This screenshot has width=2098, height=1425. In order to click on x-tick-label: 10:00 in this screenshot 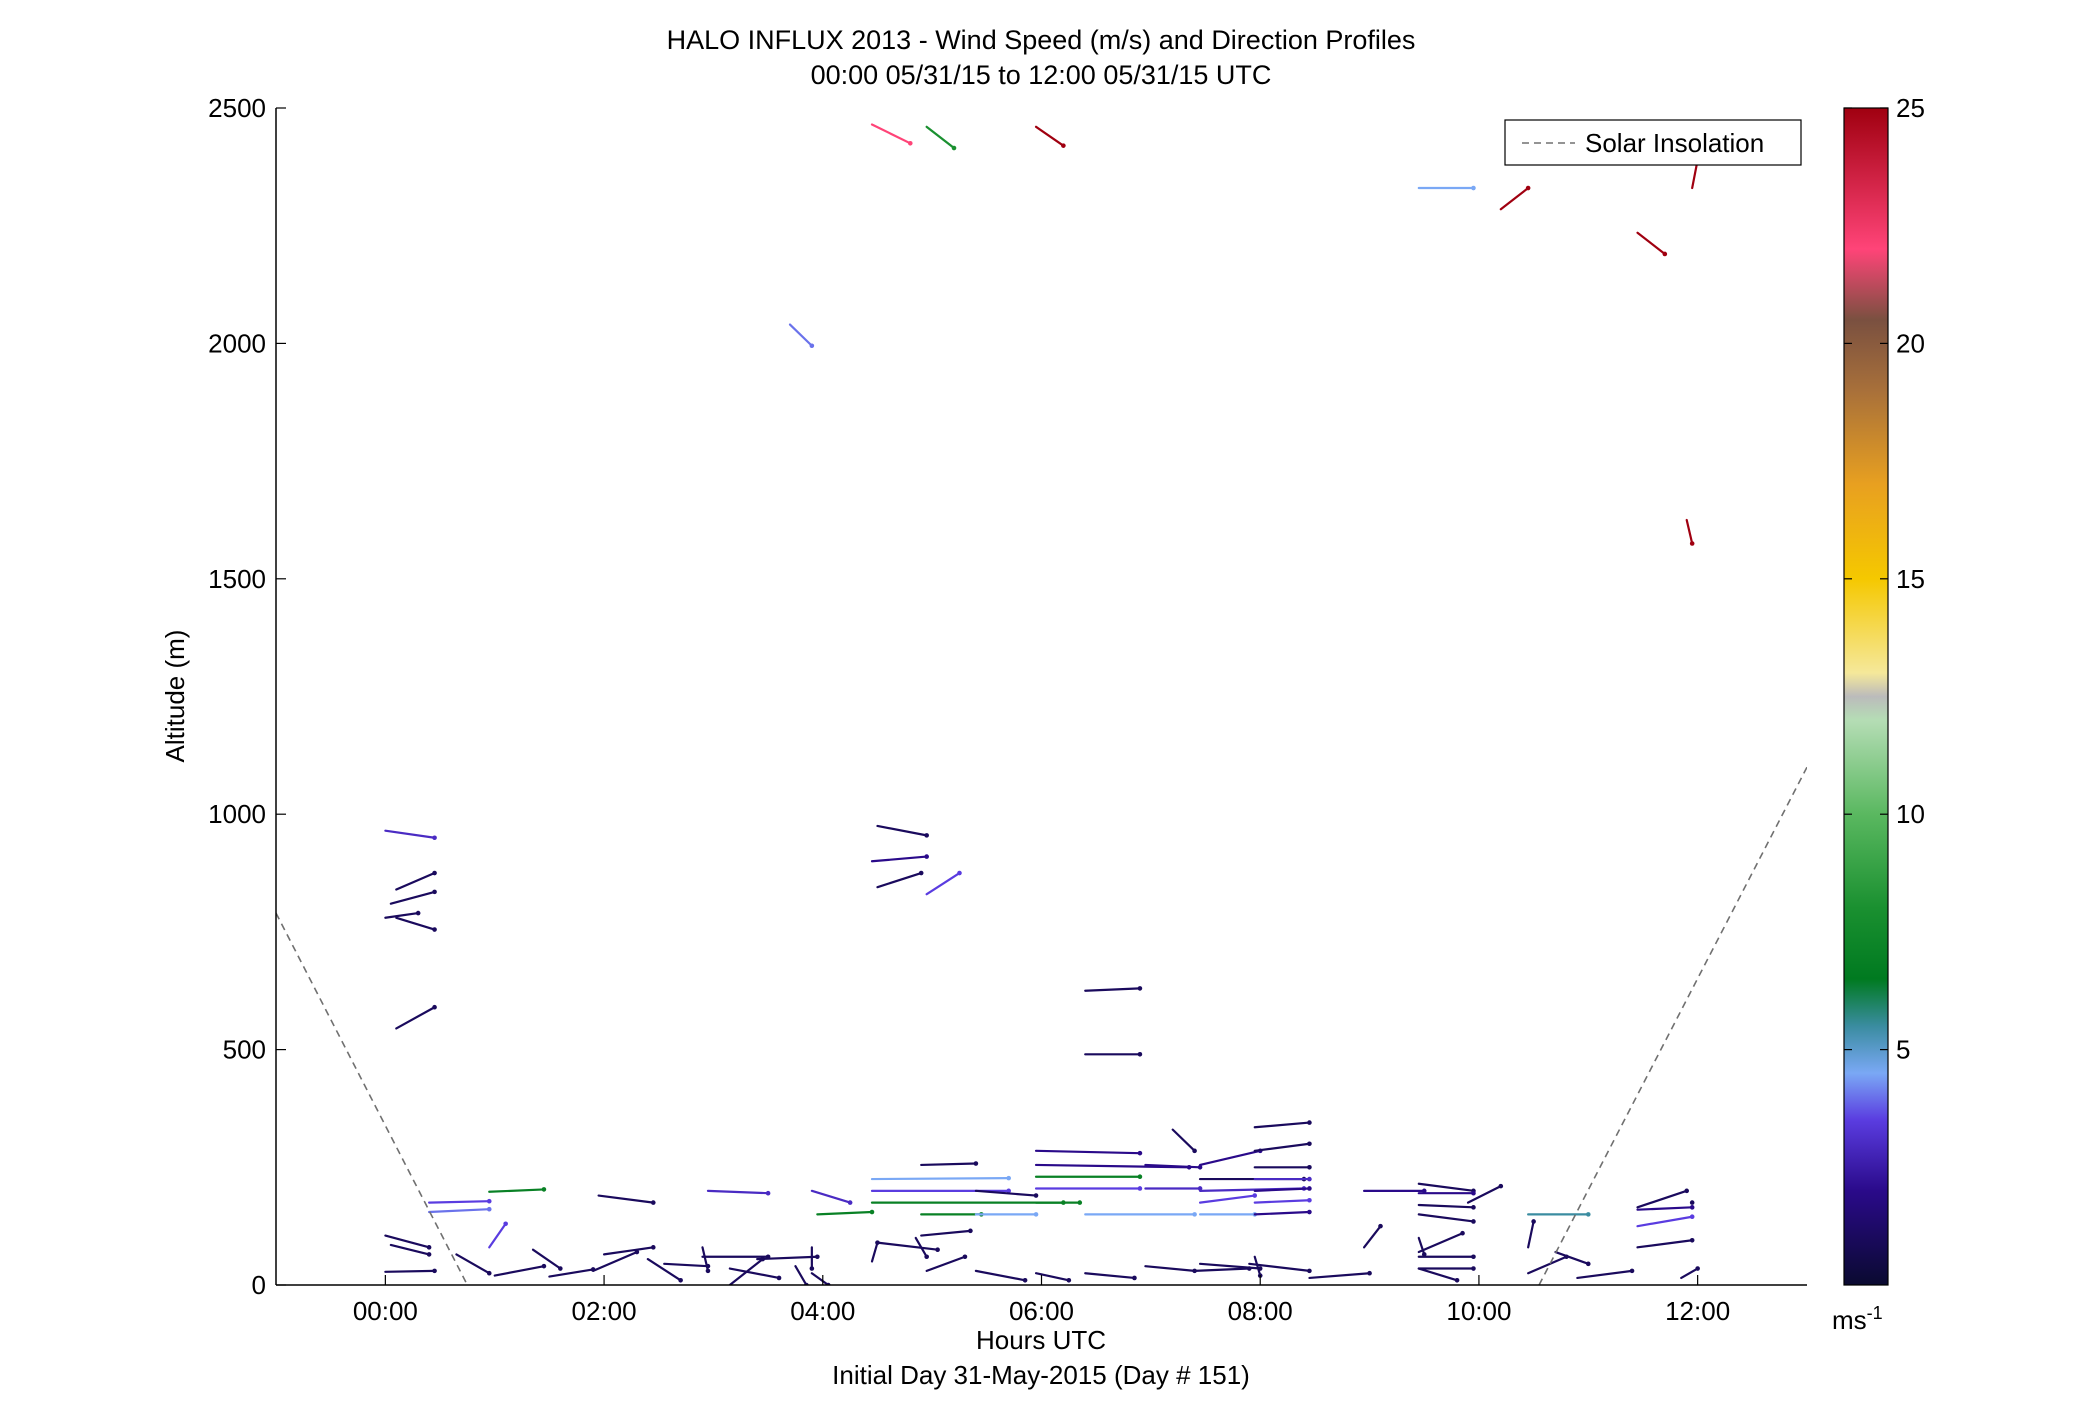, I will do `click(1478, 1311)`.